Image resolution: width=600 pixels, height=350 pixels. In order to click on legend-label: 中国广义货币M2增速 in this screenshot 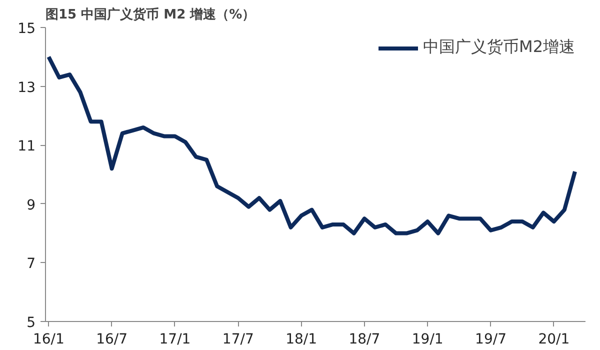, I will do `click(499, 47)`.